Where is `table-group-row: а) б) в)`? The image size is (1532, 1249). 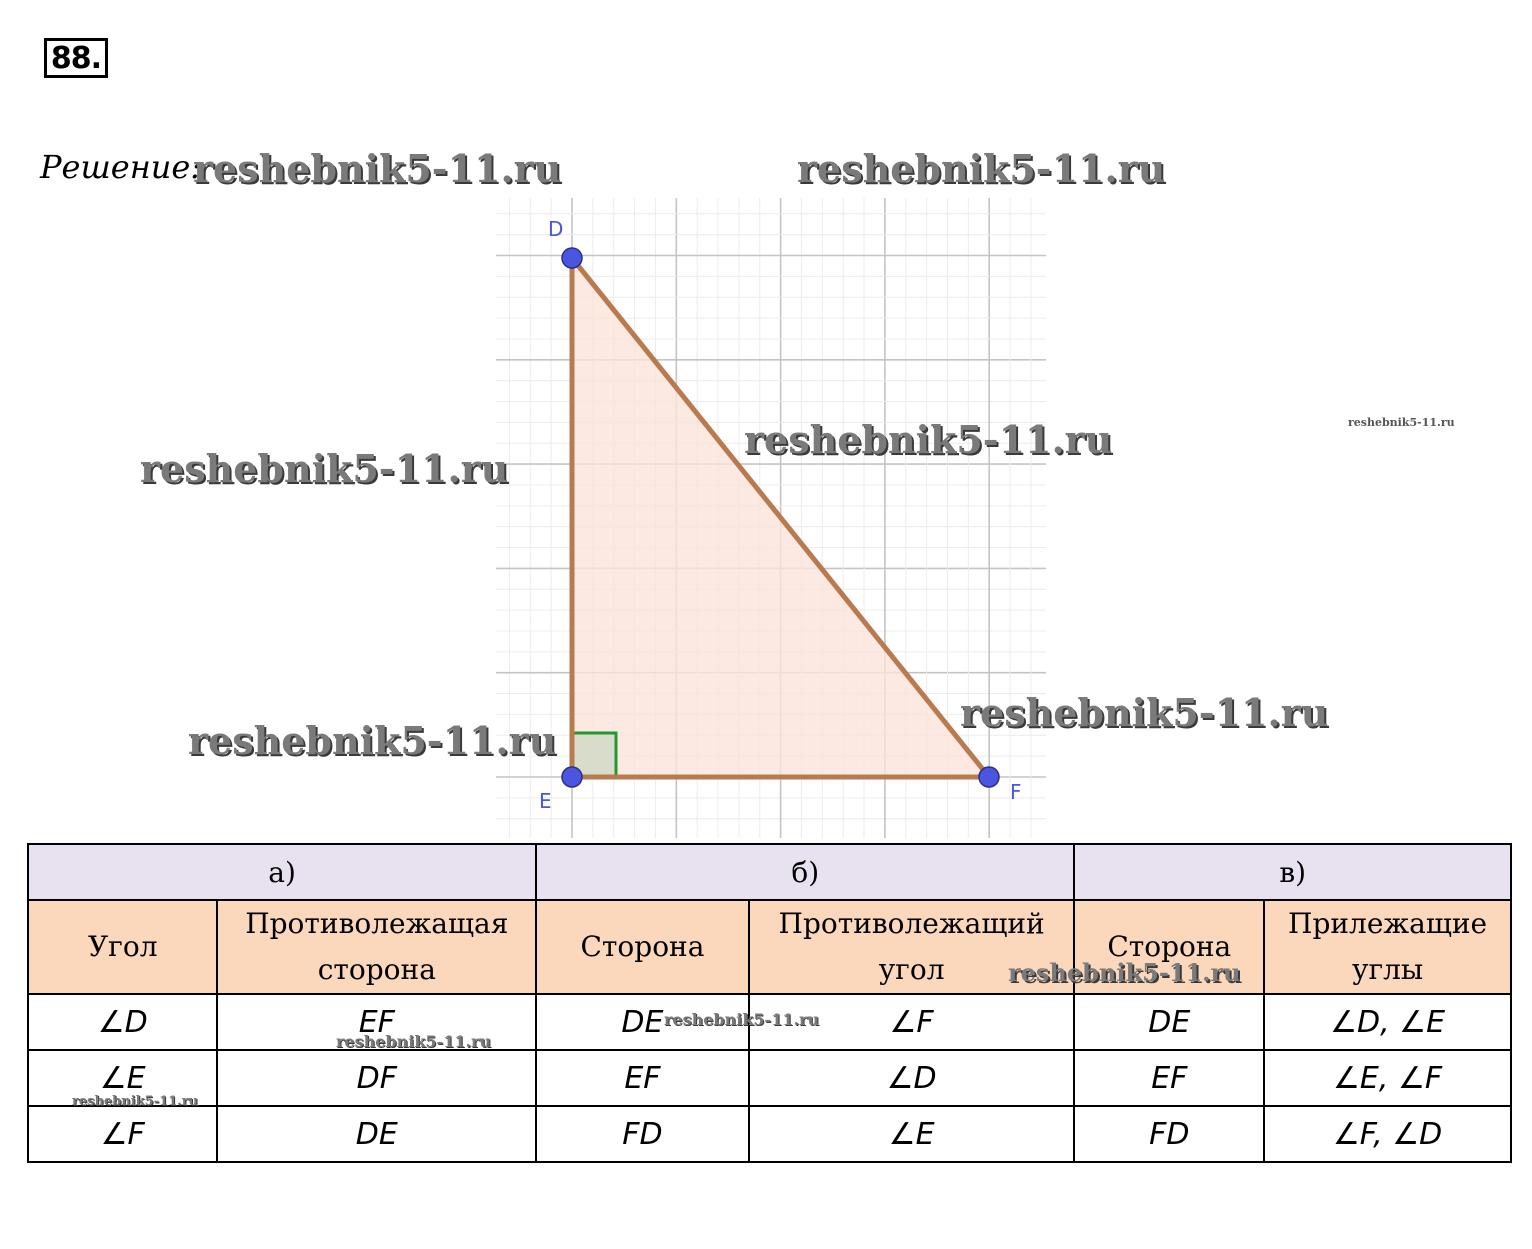 table-group-row: а) б) в) is located at coordinates (769, 872).